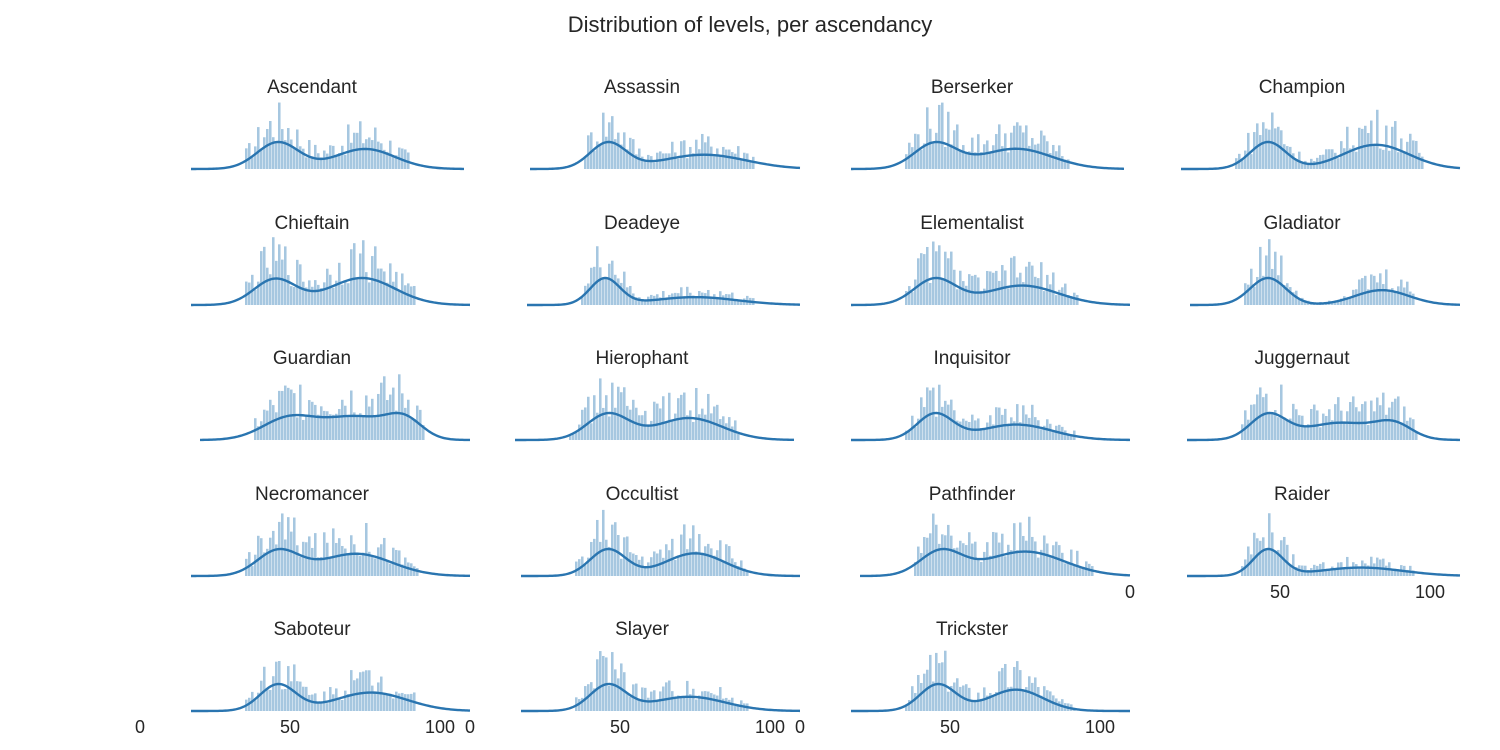  I want to click on panel-title: Trickster, so click(972, 629).